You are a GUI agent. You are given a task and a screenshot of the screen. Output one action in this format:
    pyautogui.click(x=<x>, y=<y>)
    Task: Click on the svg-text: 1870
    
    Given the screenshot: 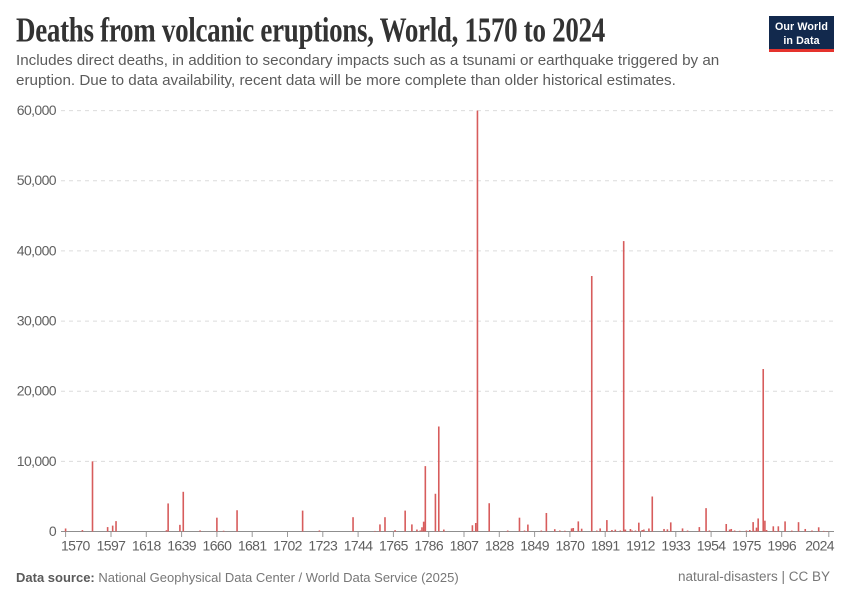 What is the action you would take?
    pyautogui.click(x=571, y=546)
    